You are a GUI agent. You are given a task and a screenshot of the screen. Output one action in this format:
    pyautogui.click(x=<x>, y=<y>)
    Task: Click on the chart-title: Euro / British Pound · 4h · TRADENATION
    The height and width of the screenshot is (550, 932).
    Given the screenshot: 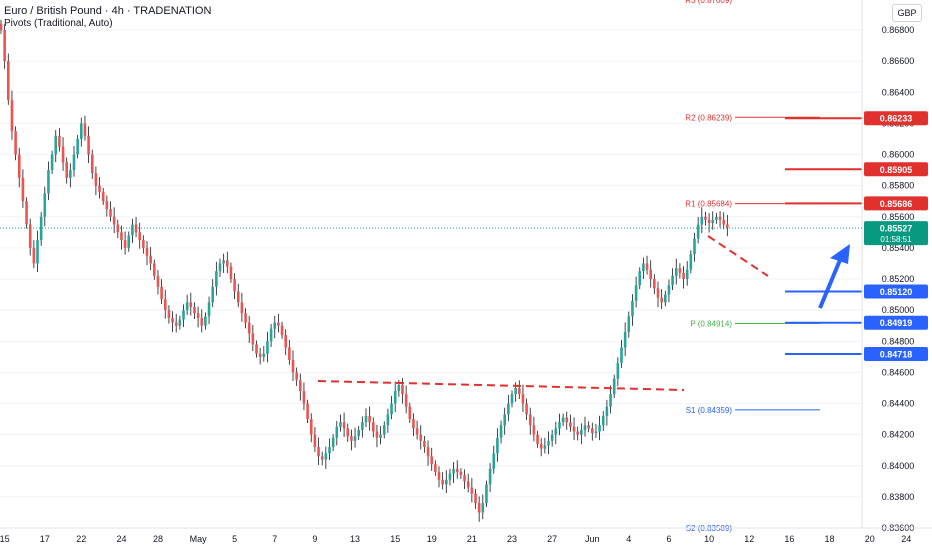 What is the action you would take?
    pyautogui.click(x=108, y=11)
    